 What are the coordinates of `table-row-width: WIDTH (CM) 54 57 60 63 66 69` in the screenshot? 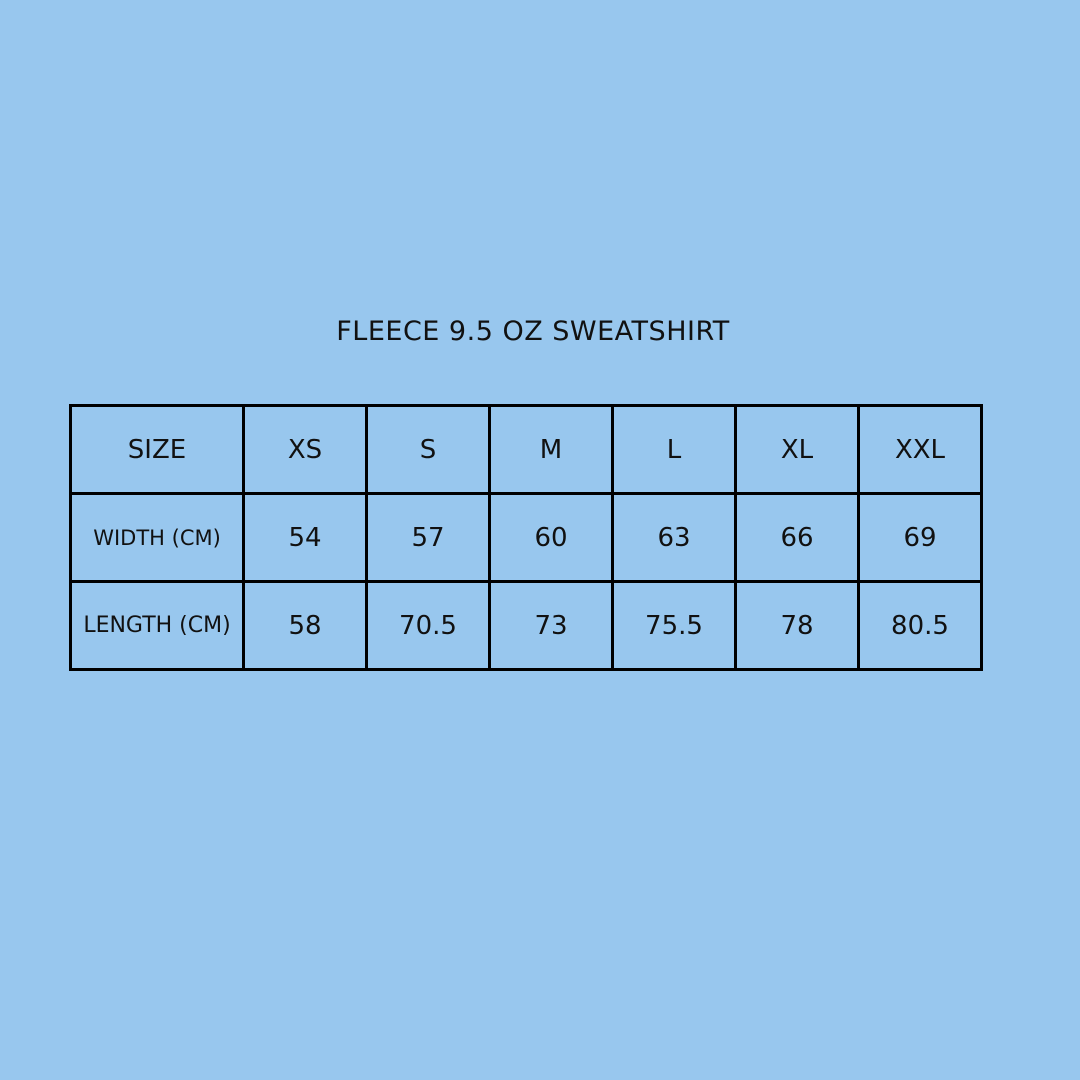 It's located at (526, 537).